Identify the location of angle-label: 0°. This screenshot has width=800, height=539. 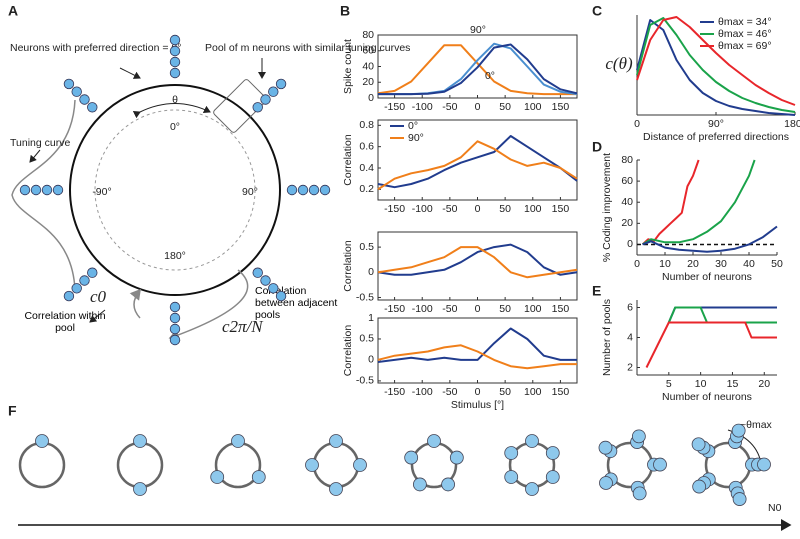
(175, 127).